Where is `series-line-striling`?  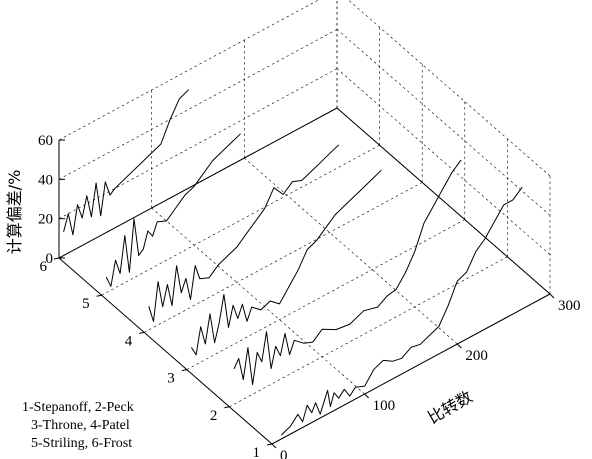
series-line-striling is located at coordinates (173, 210).